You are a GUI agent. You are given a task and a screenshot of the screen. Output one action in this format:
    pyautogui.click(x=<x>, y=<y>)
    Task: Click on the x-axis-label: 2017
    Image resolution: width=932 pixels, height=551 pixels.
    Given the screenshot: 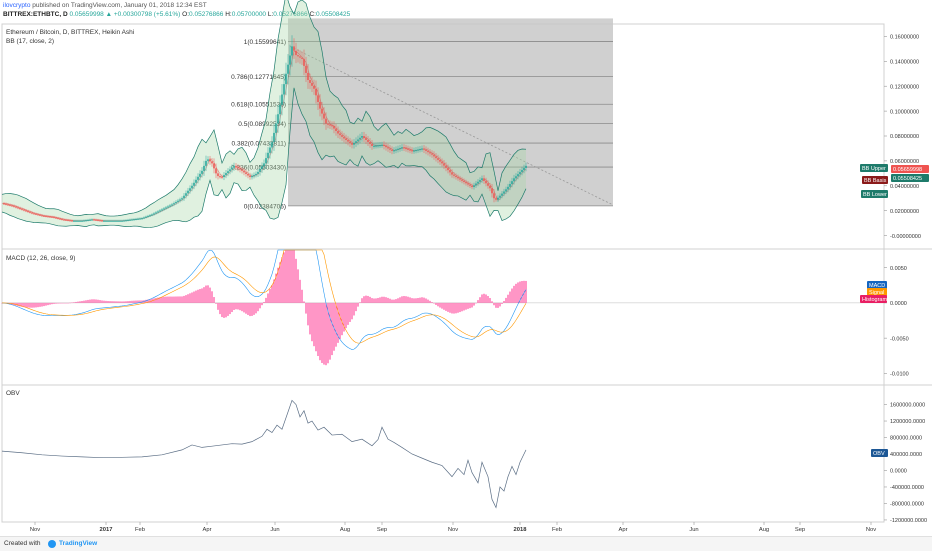 What is the action you would take?
    pyautogui.click(x=106, y=530)
    